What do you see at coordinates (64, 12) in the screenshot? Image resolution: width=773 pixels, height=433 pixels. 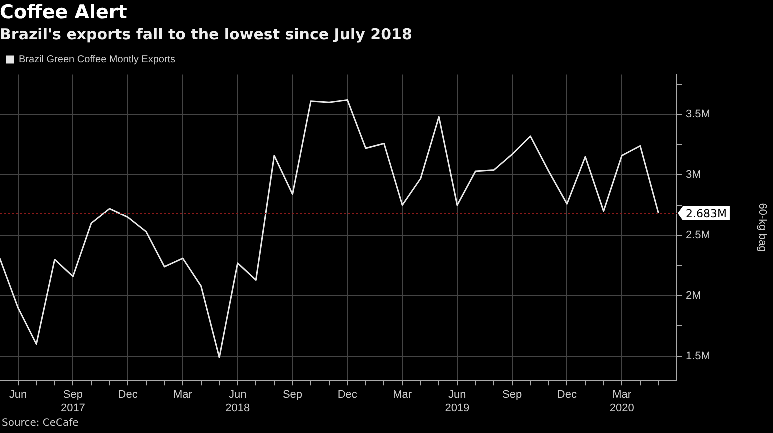 I see `chart-title: Coffee Alert` at bounding box center [64, 12].